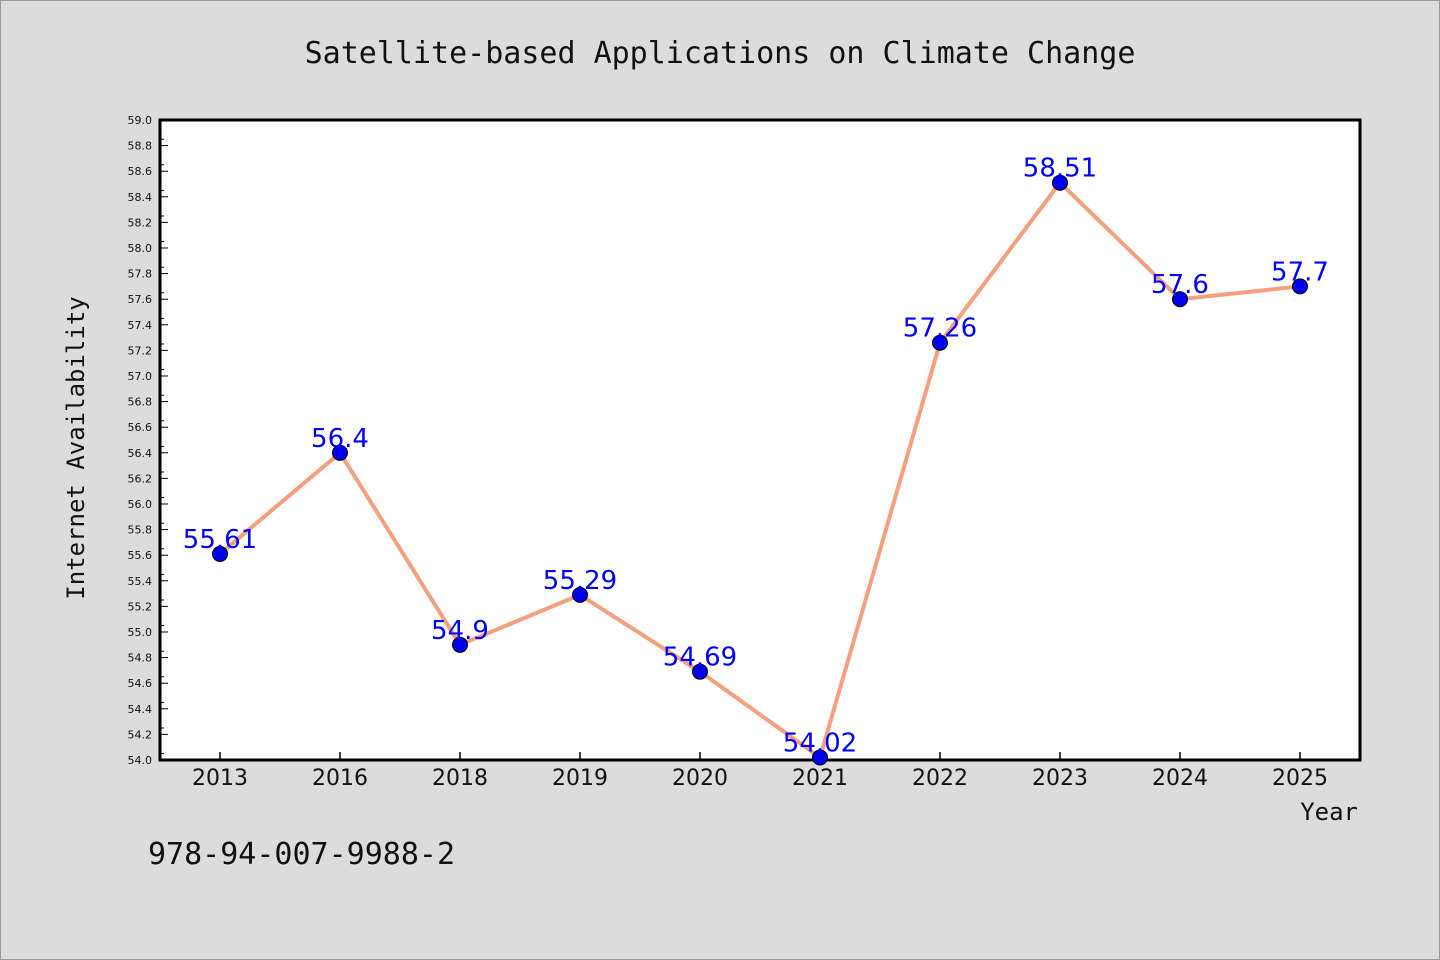  I want to click on y-tick-label: 54.2, so click(140, 734).